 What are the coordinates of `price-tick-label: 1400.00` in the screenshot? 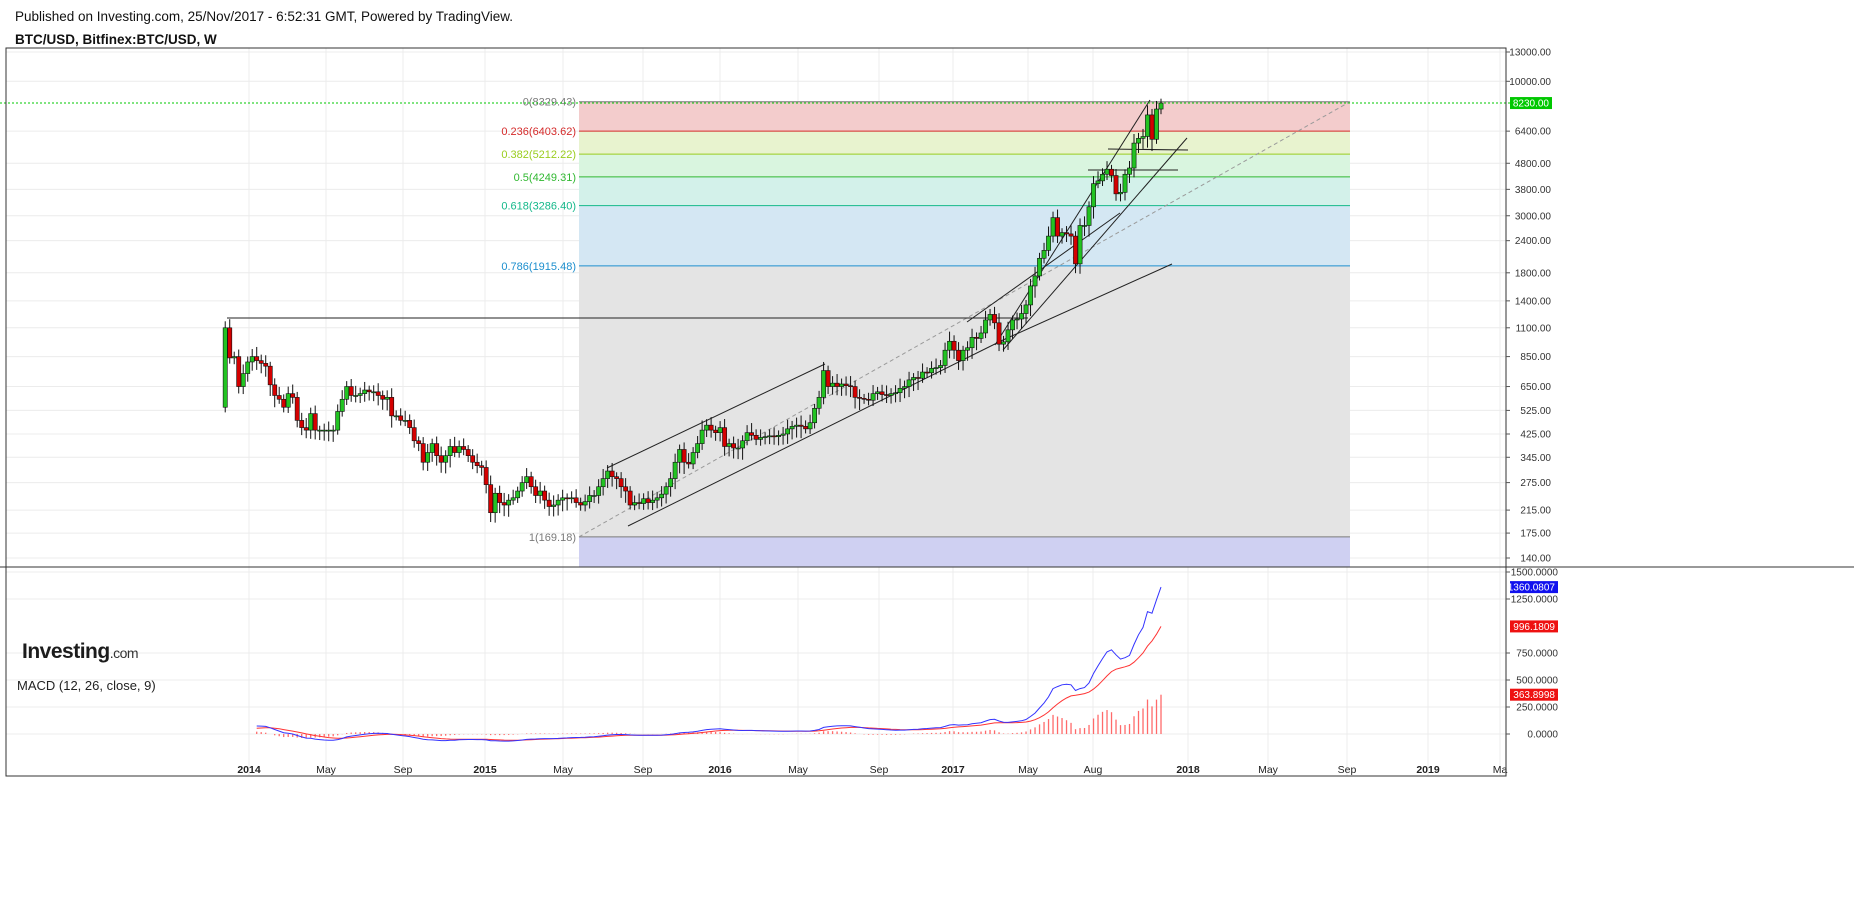 It's located at (1533, 301).